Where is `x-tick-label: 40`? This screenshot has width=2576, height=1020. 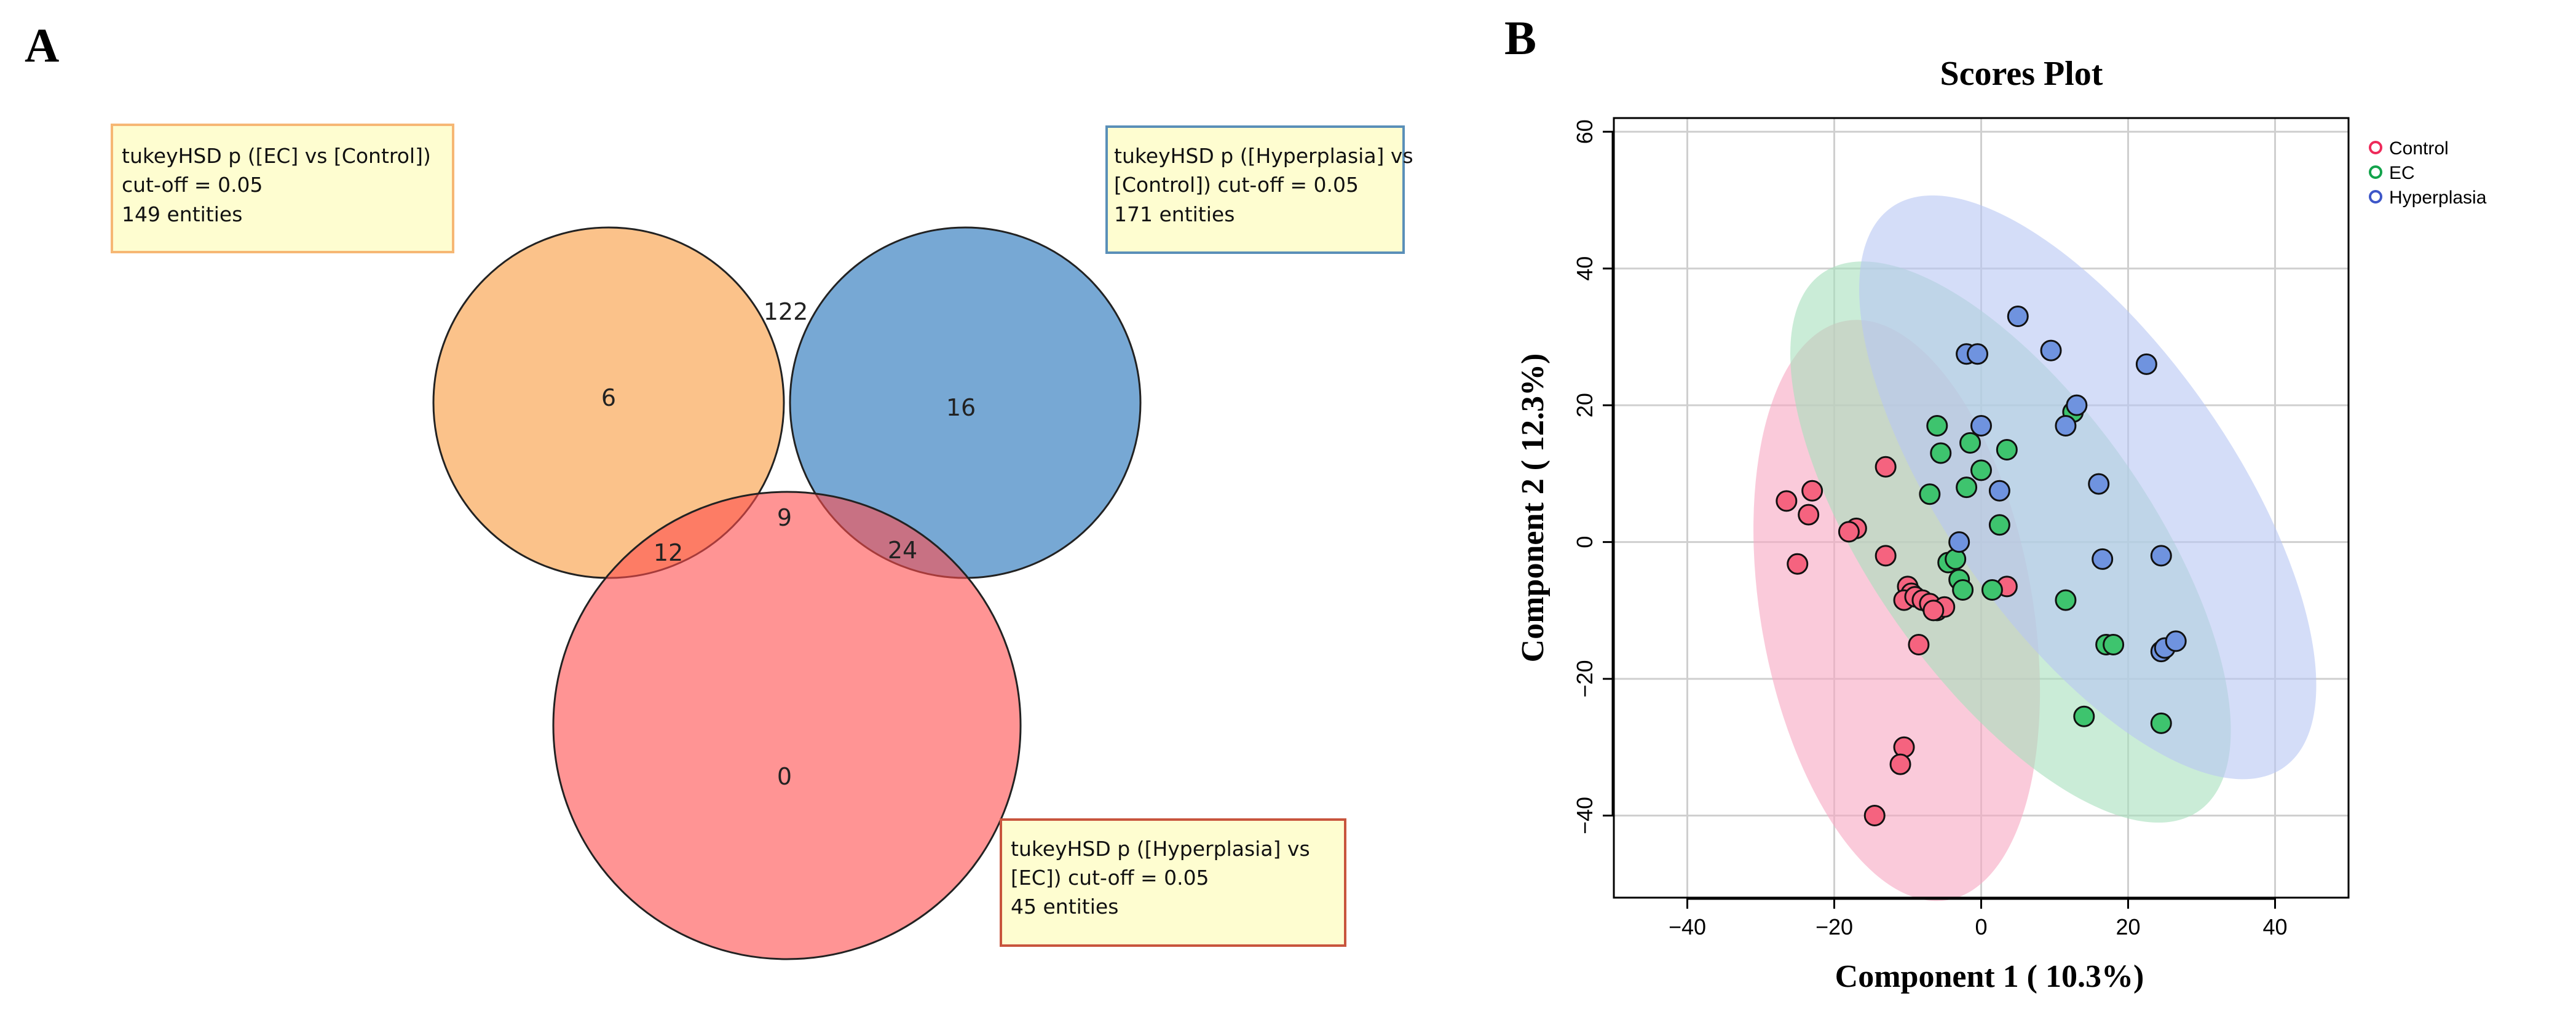
x-tick-label: 40 is located at coordinates (2274, 926).